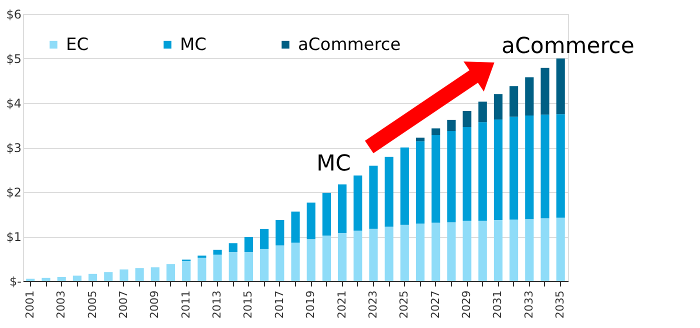  What do you see at coordinates (311, 304) in the screenshot?
I see `x-tick-label: 2019` at bounding box center [311, 304].